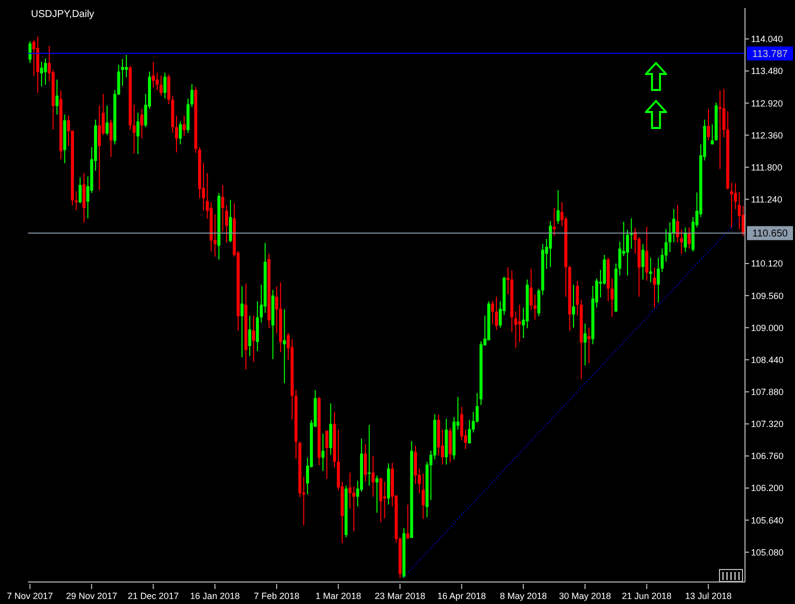 This screenshot has height=604, width=795. What do you see at coordinates (62, 14) in the screenshot?
I see `chart-title: USDJPY,Daily` at bounding box center [62, 14].